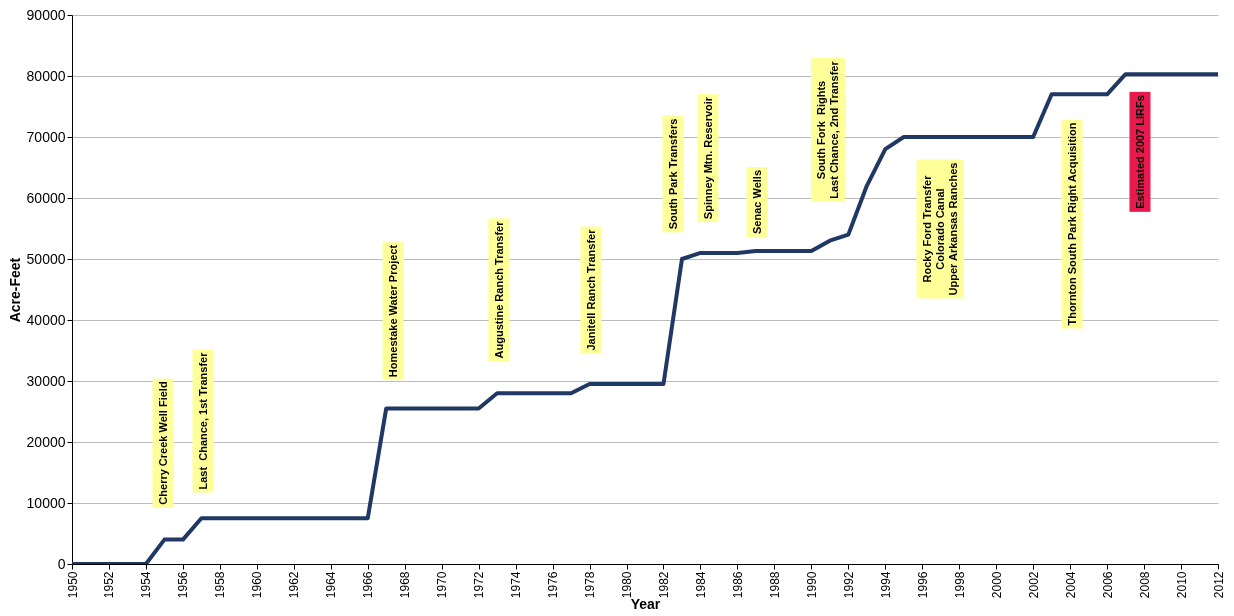 This screenshot has width=1234, height=616. What do you see at coordinates (46, 441) in the screenshot?
I see `y-tick-label: 20000` at bounding box center [46, 441].